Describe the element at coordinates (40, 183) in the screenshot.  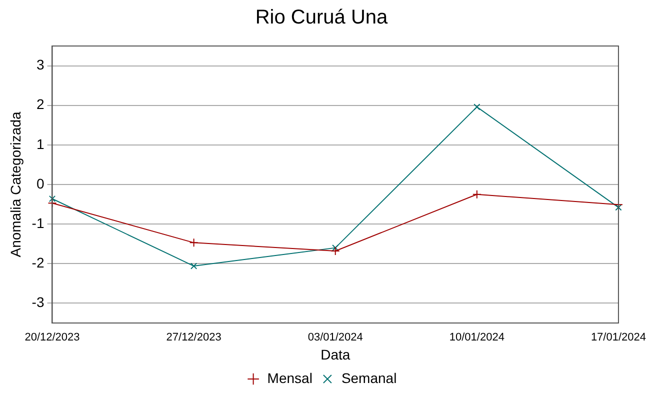
I see `y-tick-label: 0` at that location.